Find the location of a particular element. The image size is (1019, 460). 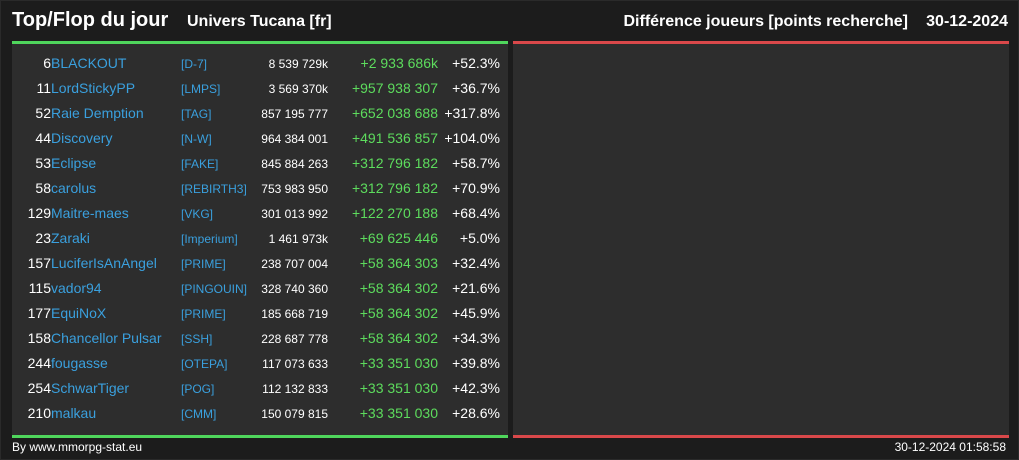

player-points: 1 461 973k is located at coordinates (298, 239).